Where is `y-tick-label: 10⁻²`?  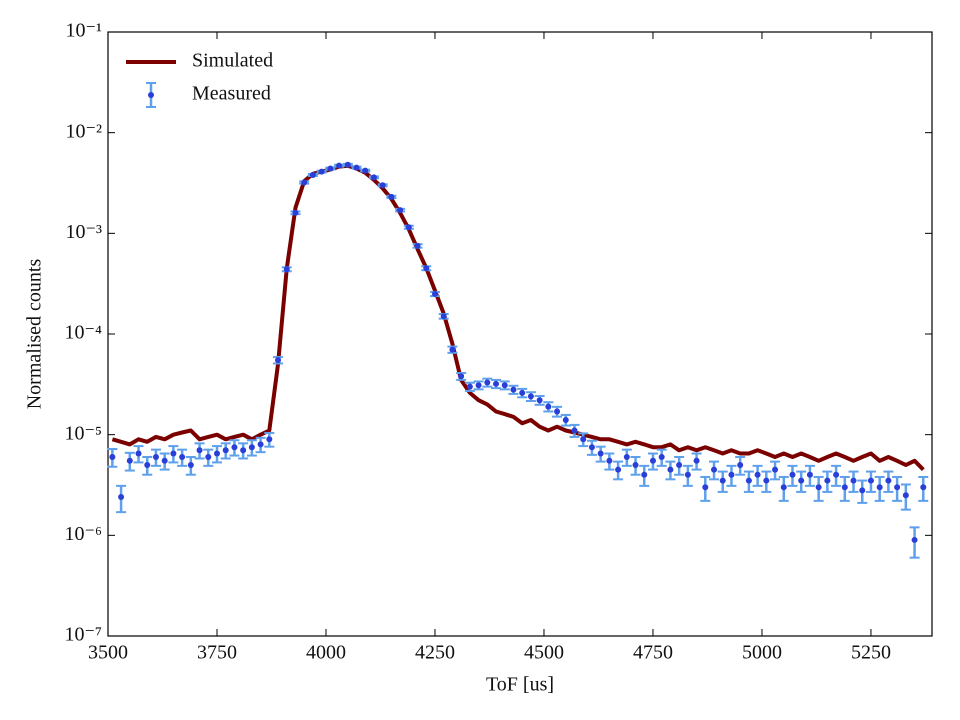
y-tick-label: 10⁻² is located at coordinates (83, 131).